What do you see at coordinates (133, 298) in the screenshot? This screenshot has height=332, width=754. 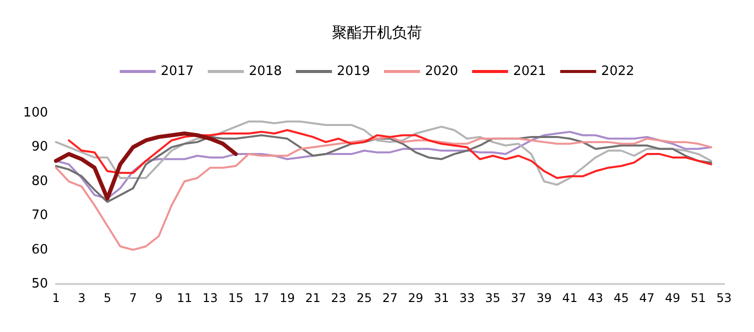 I see `x-tick-label: 7` at bounding box center [133, 298].